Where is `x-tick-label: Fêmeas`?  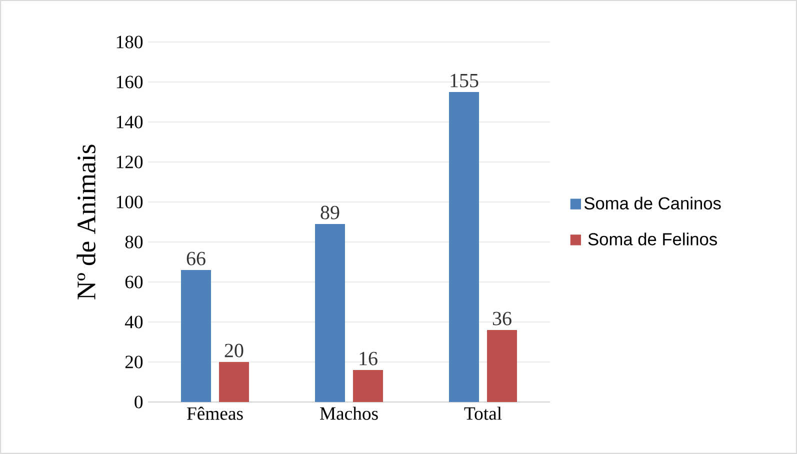 x-tick-label: Fêmeas is located at coordinates (215, 413).